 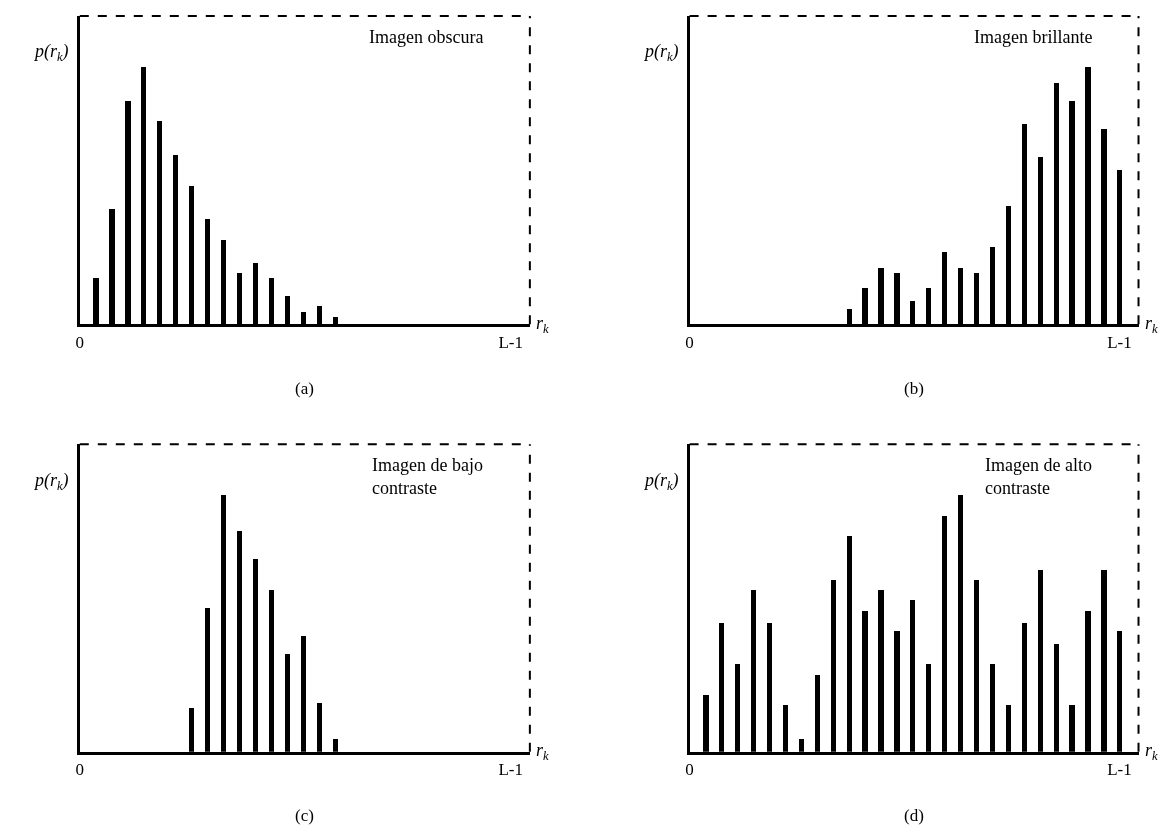 What do you see at coordinates (304, 388) in the screenshot?
I see `text: (a)` at bounding box center [304, 388].